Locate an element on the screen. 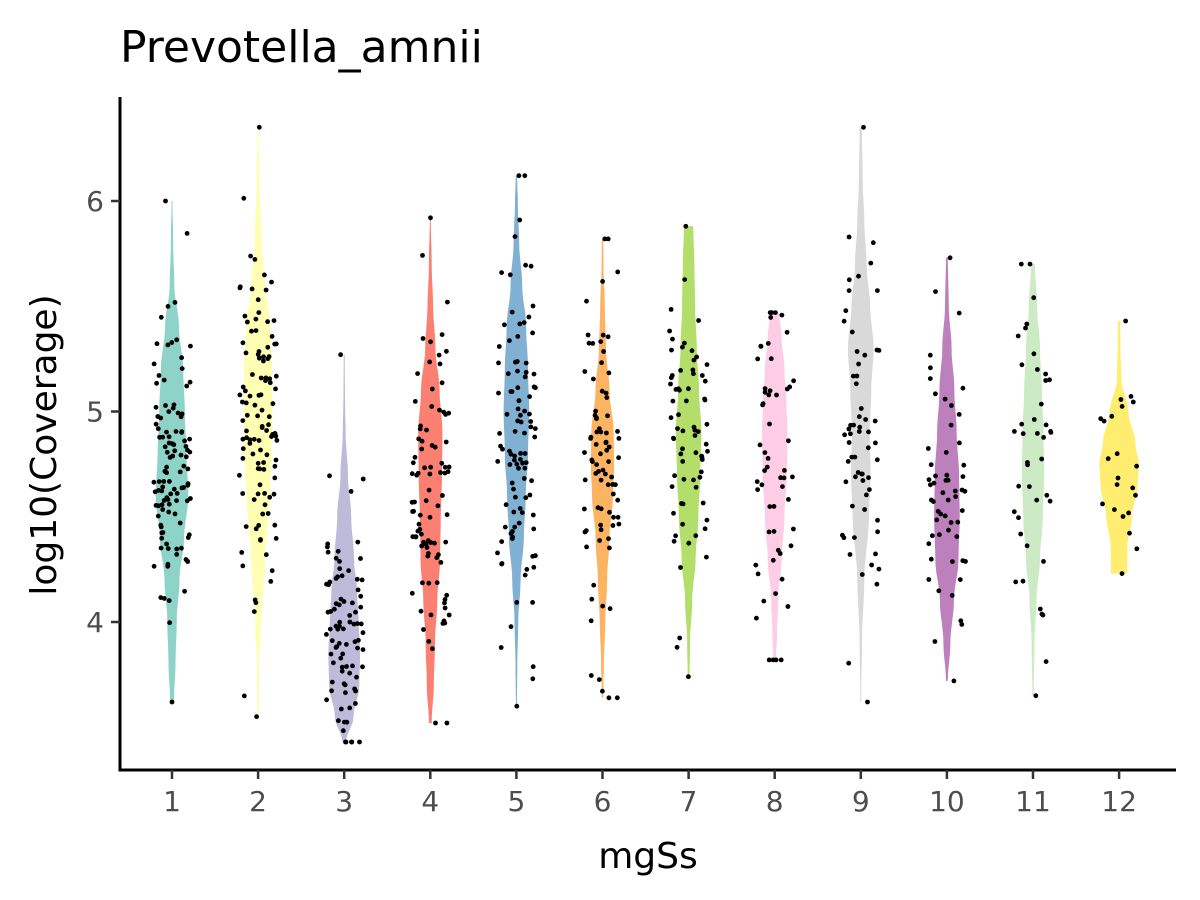 Image resolution: width=1200 pixels, height=900 pixels. x-tick-label: 11 is located at coordinates (1033, 801).